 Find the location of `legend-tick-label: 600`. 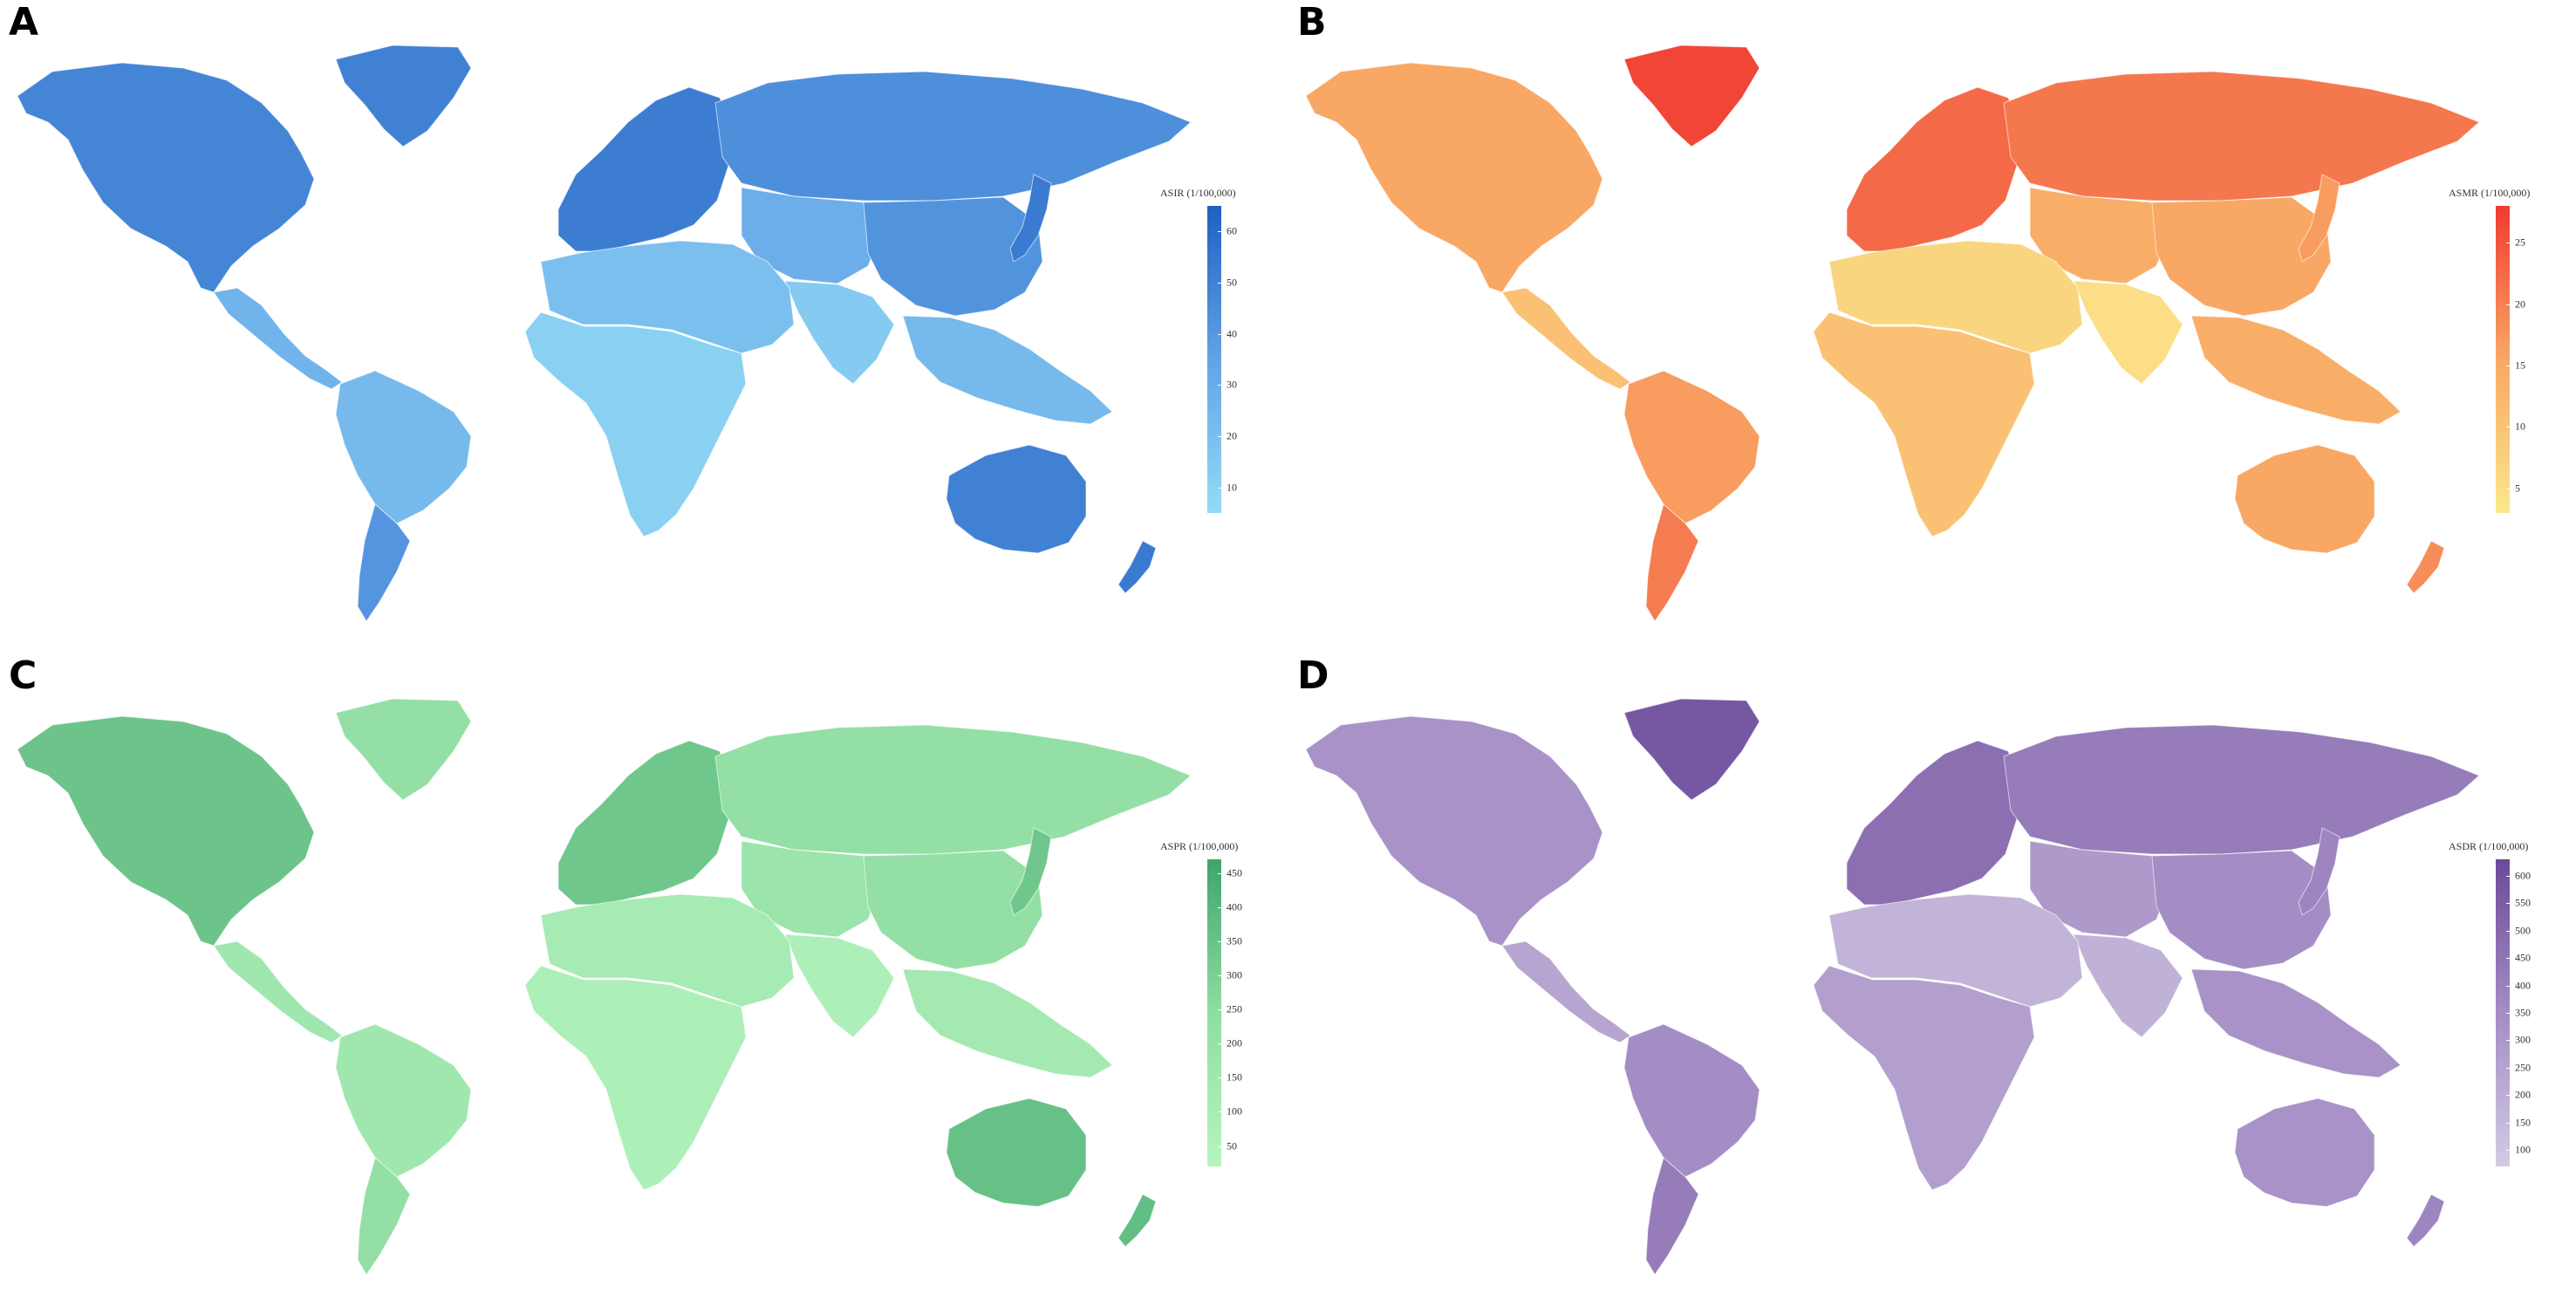

legend-tick-label: 600 is located at coordinates (2523, 875).